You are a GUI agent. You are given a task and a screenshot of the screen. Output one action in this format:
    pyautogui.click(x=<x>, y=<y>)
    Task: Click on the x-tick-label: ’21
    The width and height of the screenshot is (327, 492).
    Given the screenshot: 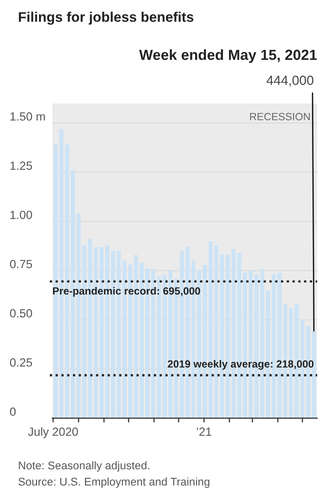 What is the action you would take?
    pyautogui.click(x=204, y=432)
    